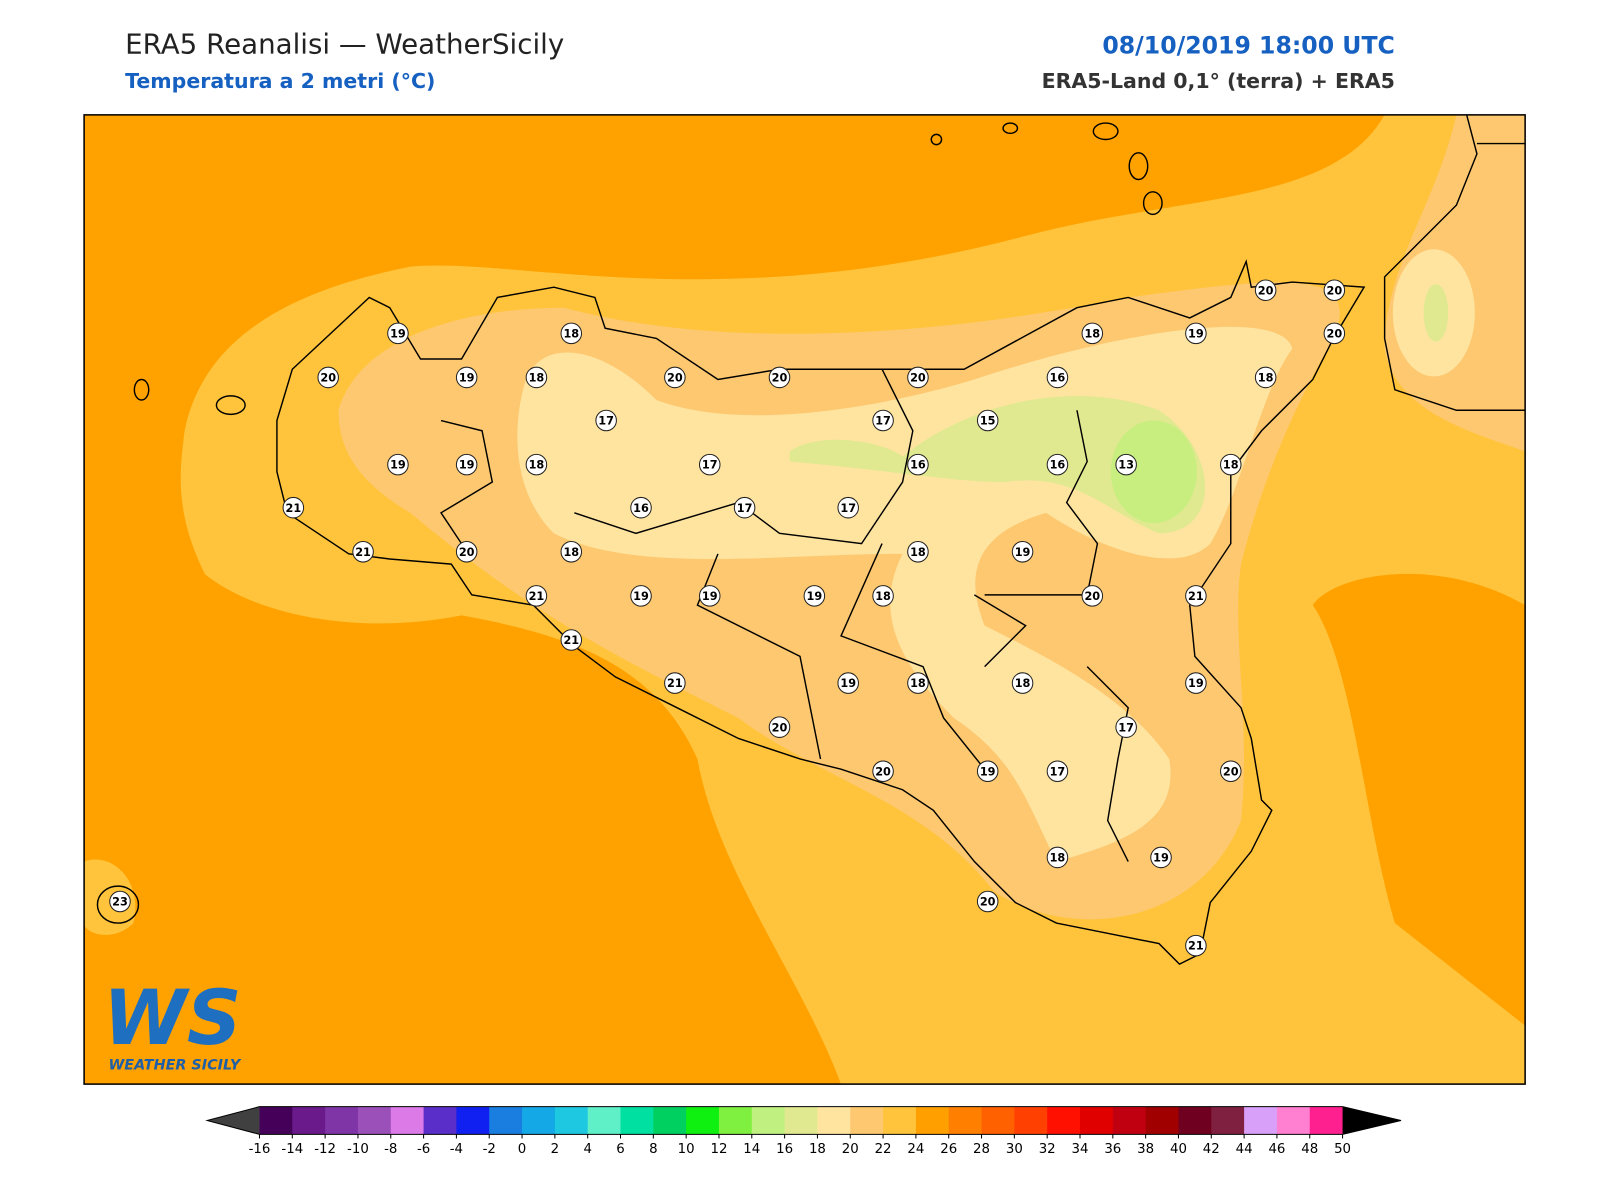 Image resolution: width=1600 pixels, height=1200 pixels. I want to click on colorbar-tick-label: 40, so click(1178, 1149).